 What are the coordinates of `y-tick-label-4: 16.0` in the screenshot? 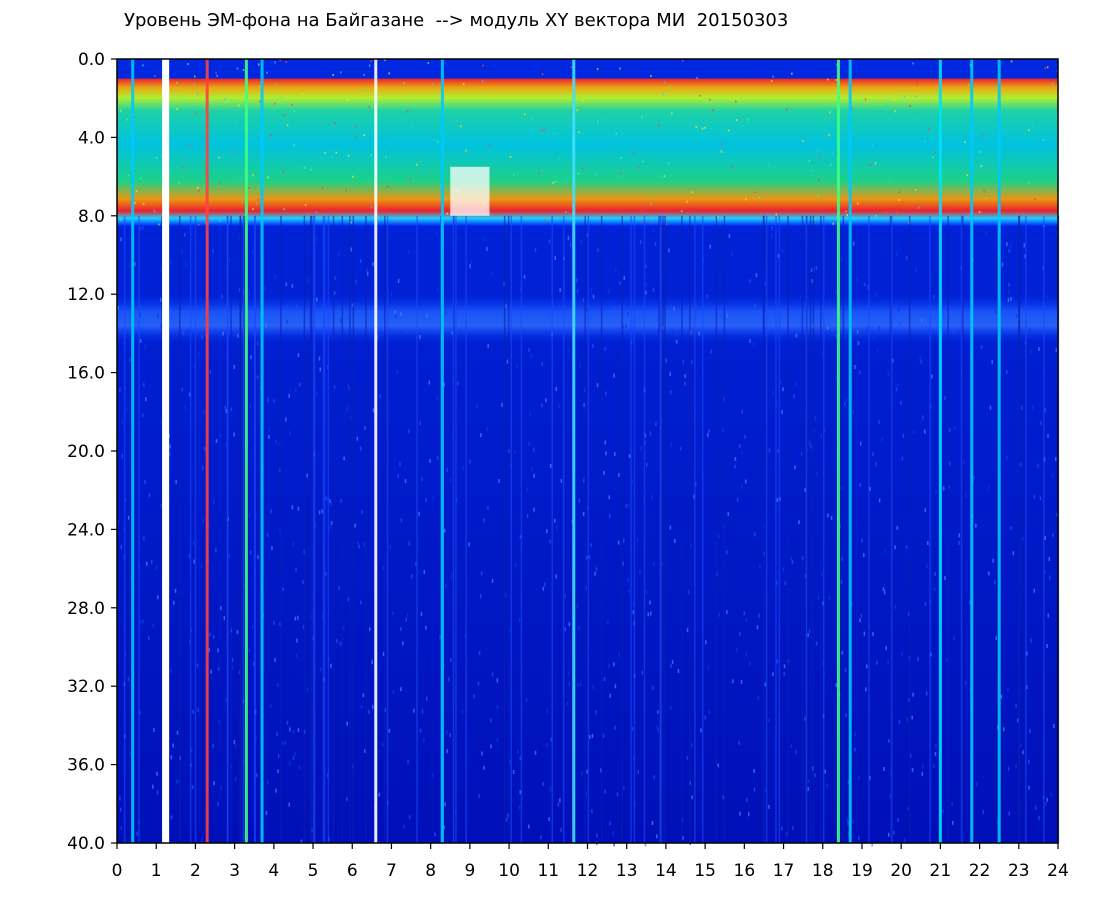 It's located at (86, 374).